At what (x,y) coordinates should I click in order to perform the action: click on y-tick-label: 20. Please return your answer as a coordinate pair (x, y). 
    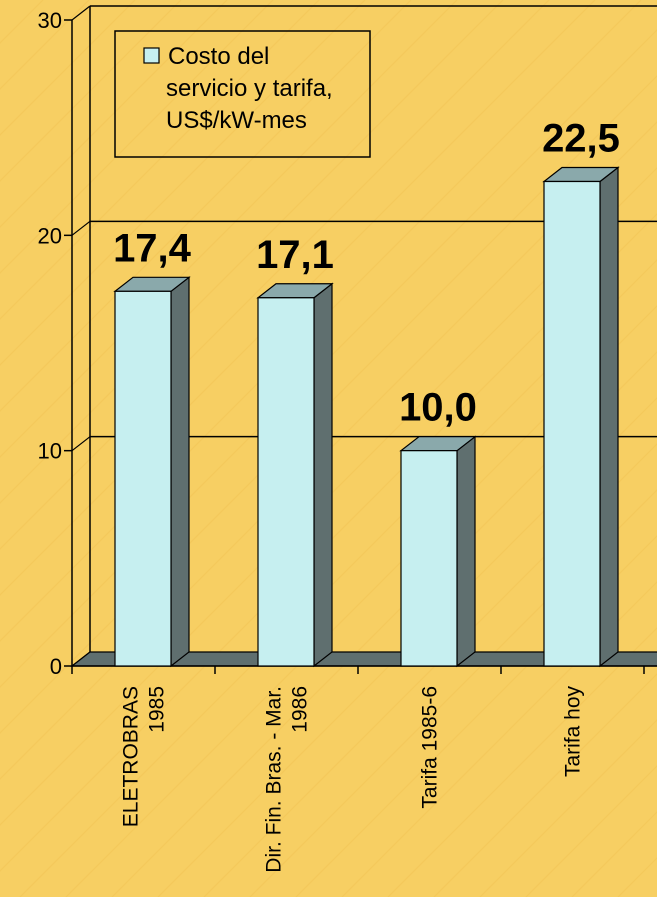
    Looking at the image, I should click on (50, 235).